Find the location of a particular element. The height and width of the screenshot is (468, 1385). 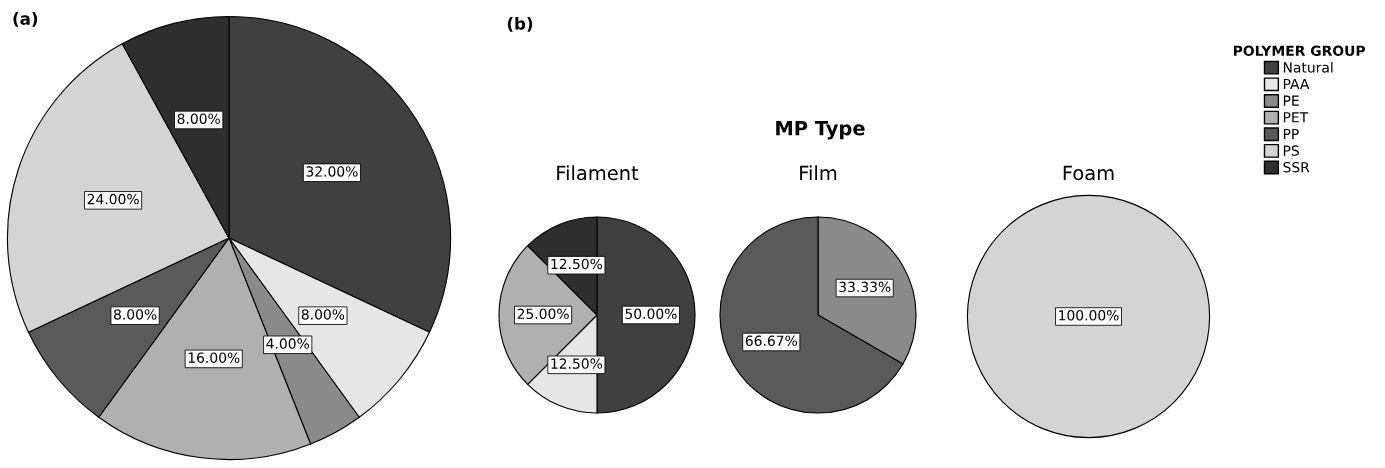

legend-title: POLYMER GROUP is located at coordinates (1299, 51).